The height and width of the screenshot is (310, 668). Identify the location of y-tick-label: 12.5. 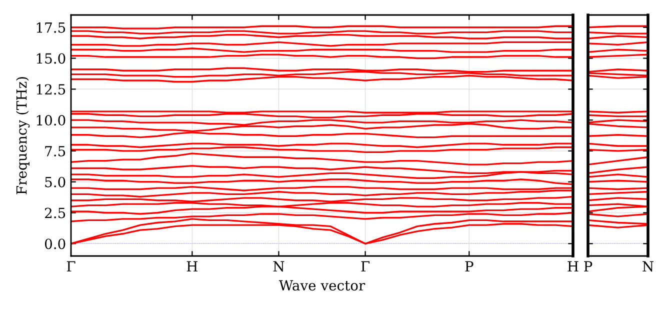
(51, 89).